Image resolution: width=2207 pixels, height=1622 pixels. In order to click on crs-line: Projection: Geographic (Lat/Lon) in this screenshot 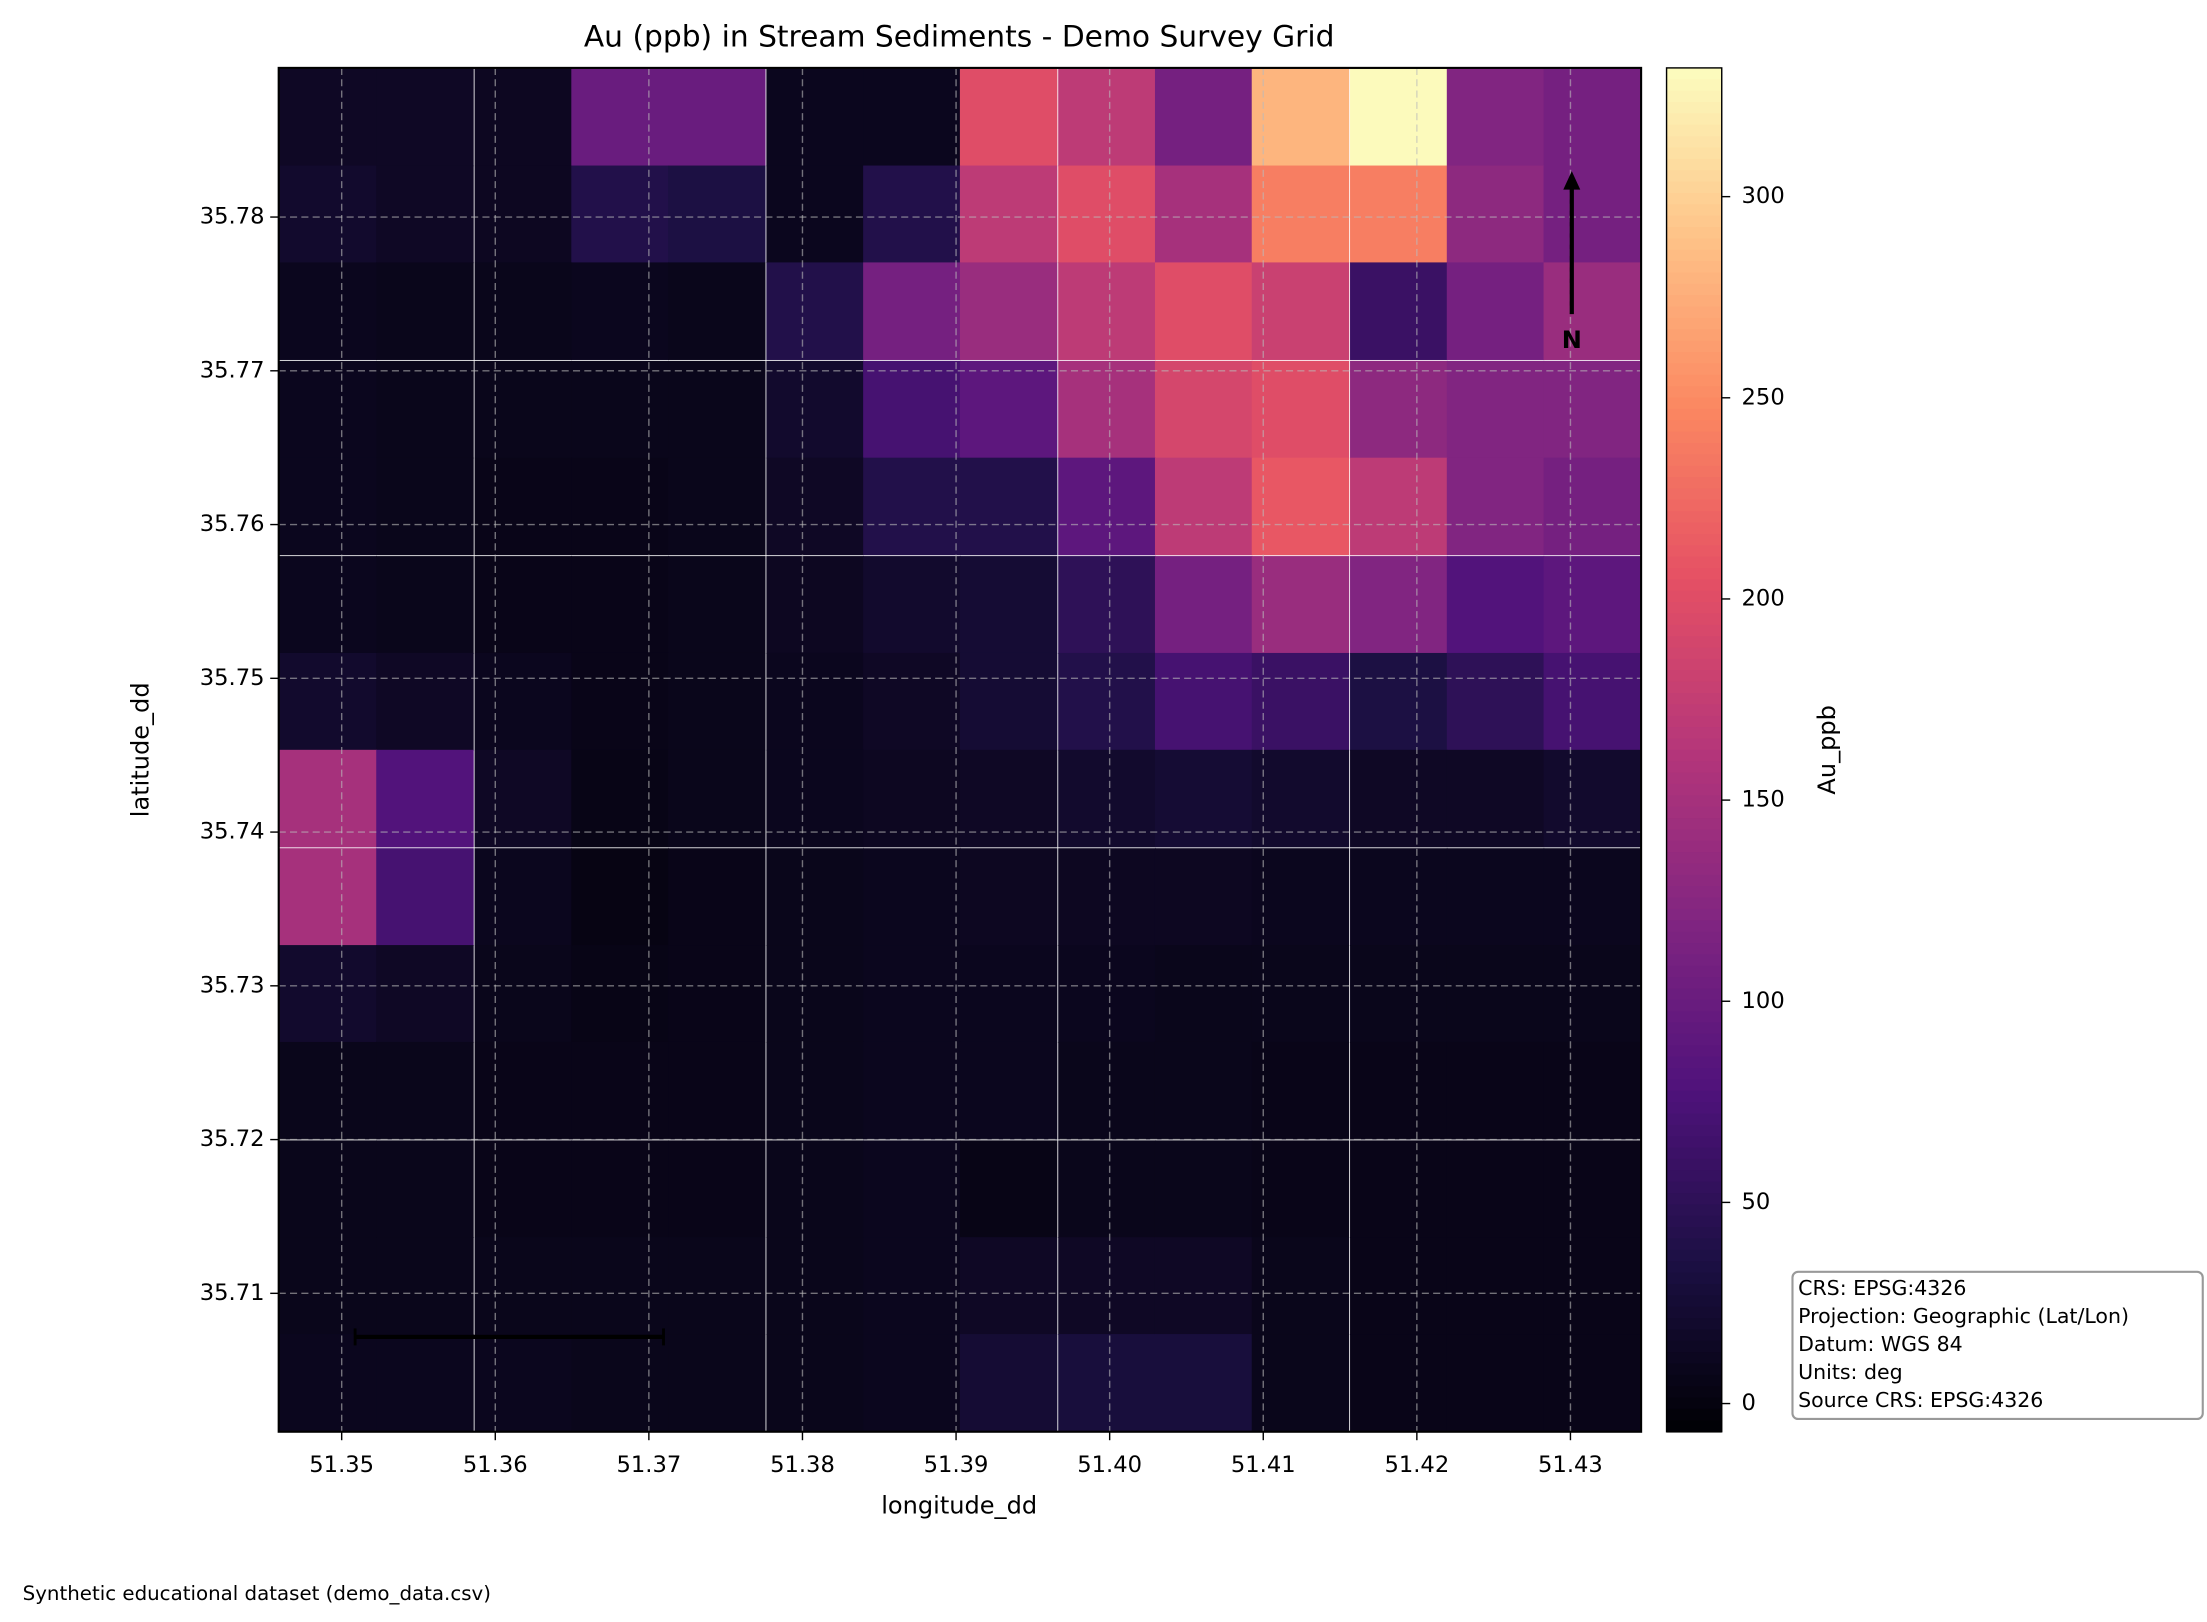, I will do `click(1963, 1316)`.